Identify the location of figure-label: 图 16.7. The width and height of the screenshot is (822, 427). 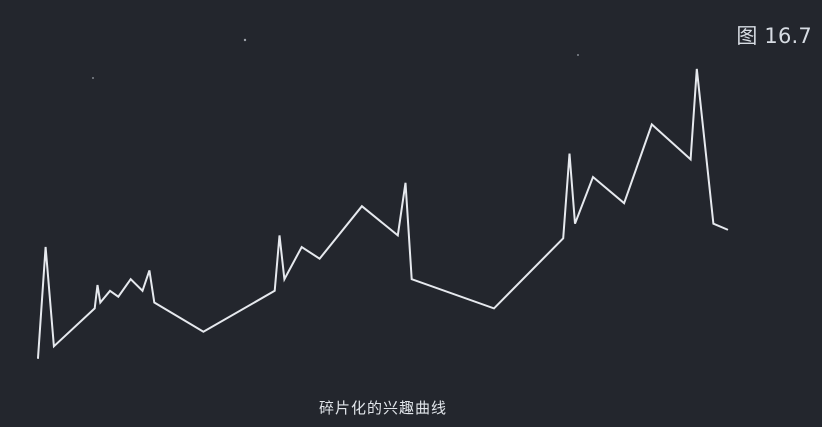
(774, 36).